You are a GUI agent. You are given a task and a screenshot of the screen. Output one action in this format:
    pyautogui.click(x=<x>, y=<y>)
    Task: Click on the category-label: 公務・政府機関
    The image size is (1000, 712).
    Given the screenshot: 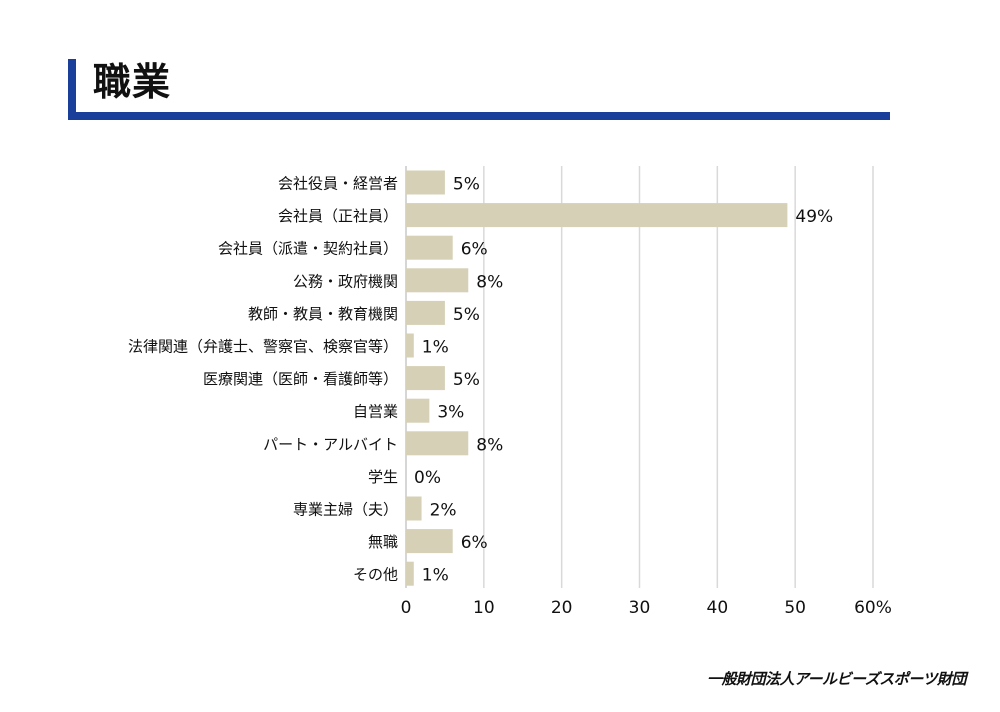 What is the action you would take?
    pyautogui.click(x=345, y=281)
    